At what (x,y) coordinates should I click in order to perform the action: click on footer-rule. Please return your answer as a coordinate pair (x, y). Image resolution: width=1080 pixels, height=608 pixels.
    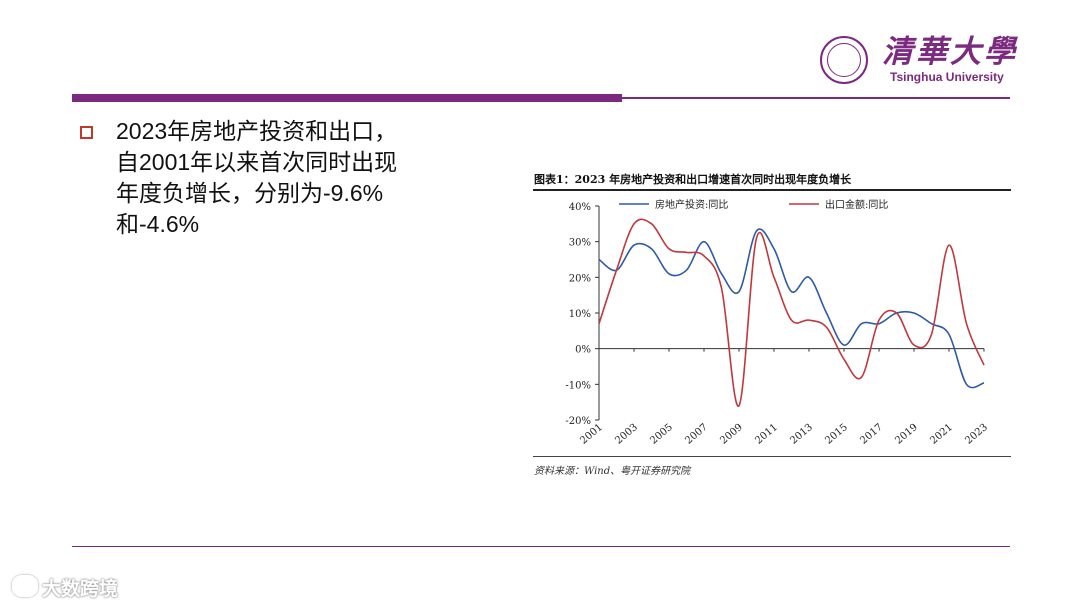
    Looking at the image, I should click on (541, 546).